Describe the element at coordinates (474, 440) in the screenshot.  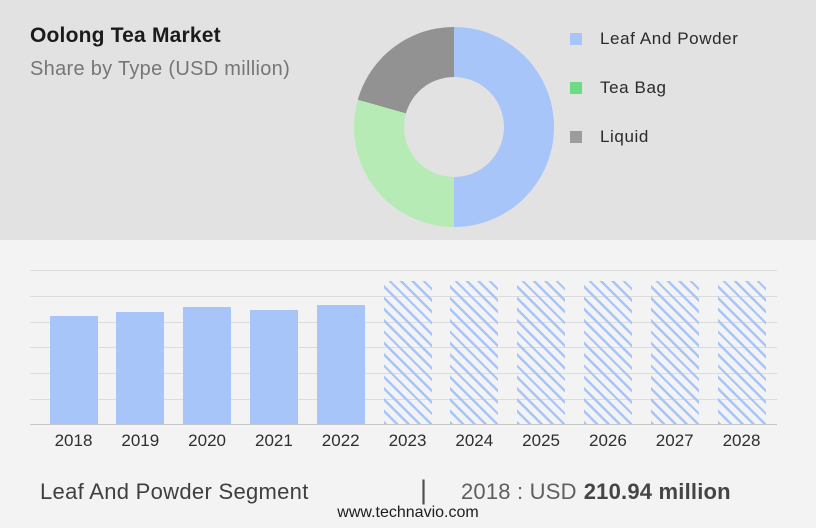
I see `x-tick-label: 2024` at that location.